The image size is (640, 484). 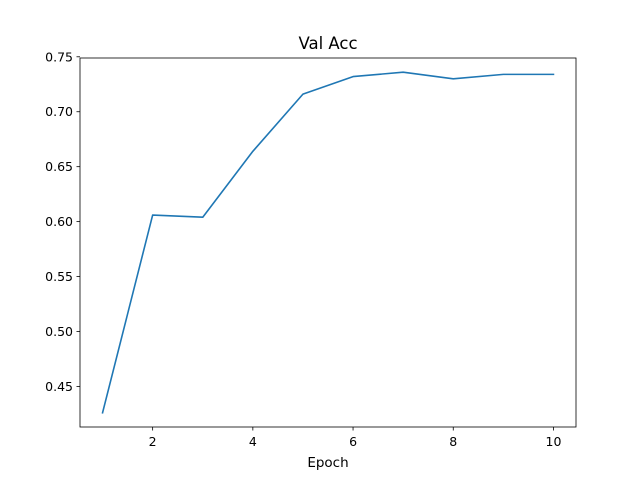 What do you see at coordinates (353, 441) in the screenshot?
I see `x-tick-label: 6` at bounding box center [353, 441].